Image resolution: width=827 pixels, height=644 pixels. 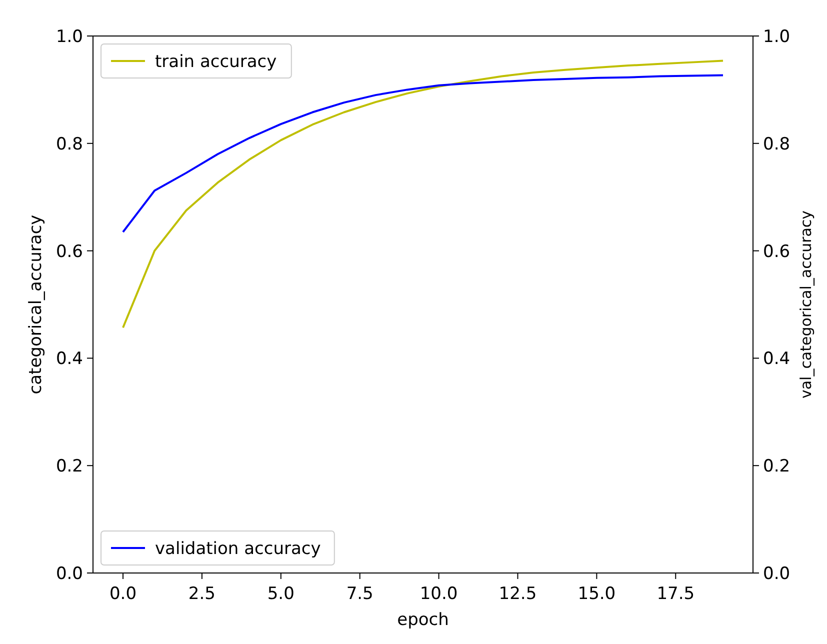 What do you see at coordinates (69, 466) in the screenshot?
I see `y-tick-label: 0.2` at bounding box center [69, 466].